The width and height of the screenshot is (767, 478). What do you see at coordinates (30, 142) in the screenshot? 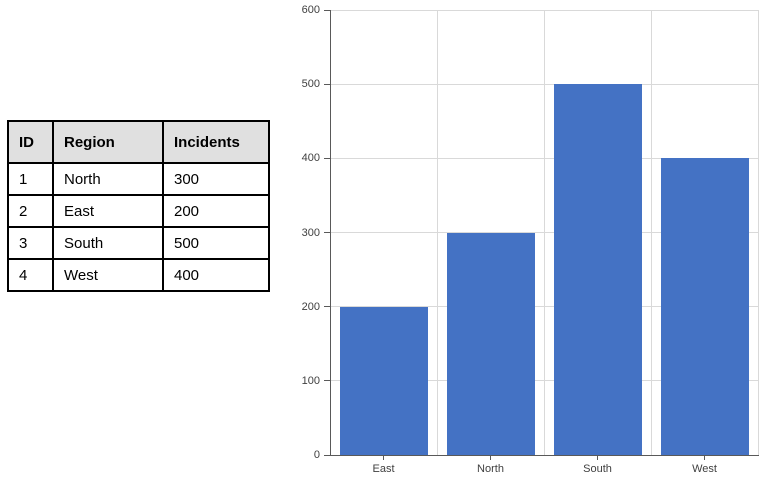
I see `column-header: ID` at bounding box center [30, 142].